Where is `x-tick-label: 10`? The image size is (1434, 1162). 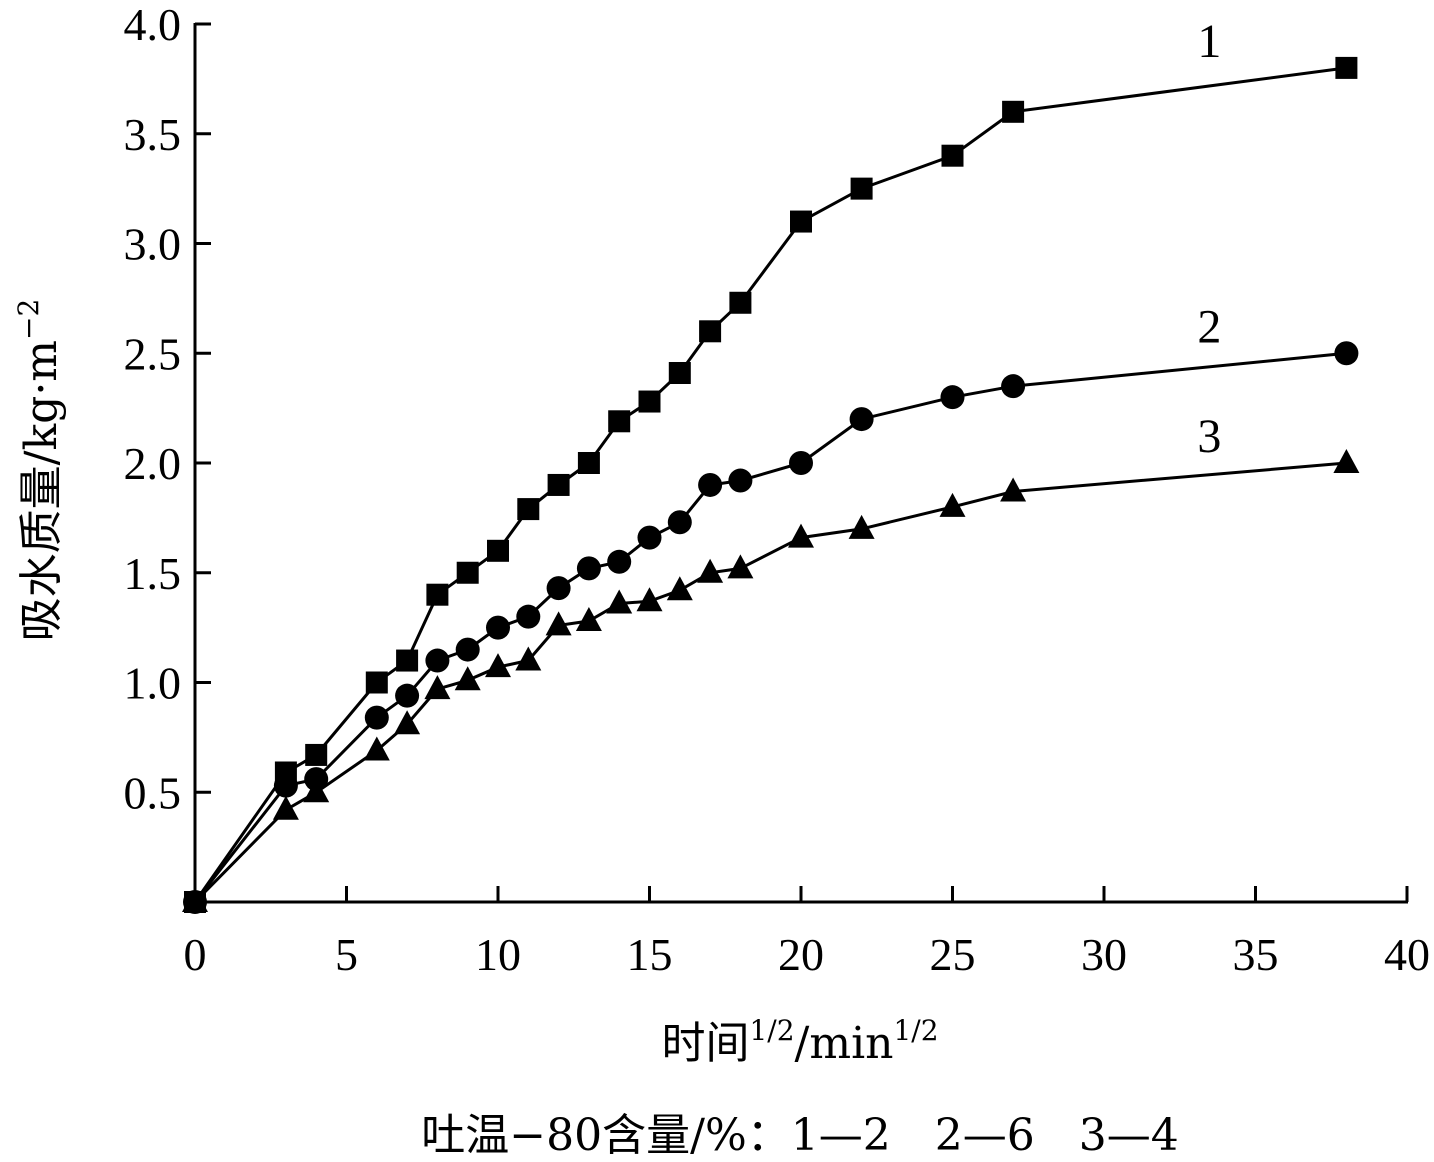 x-tick-label: 10 is located at coordinates (498, 954).